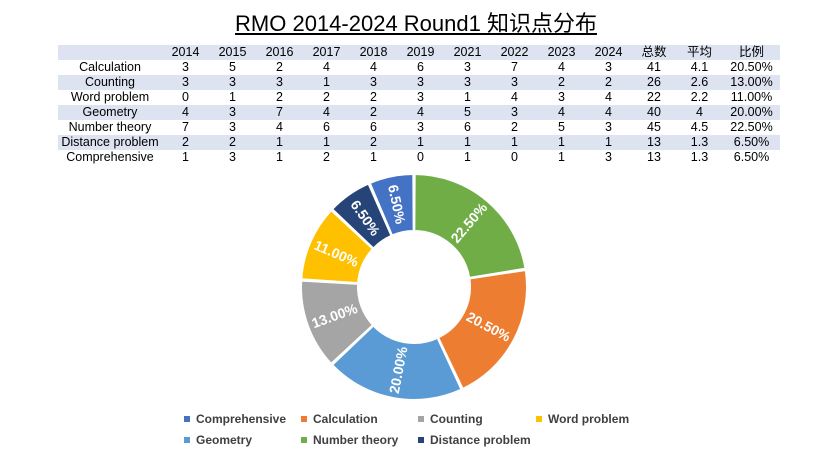 The height and width of the screenshot is (468, 832). I want to click on legend-label: Comprehensive, so click(241, 419).